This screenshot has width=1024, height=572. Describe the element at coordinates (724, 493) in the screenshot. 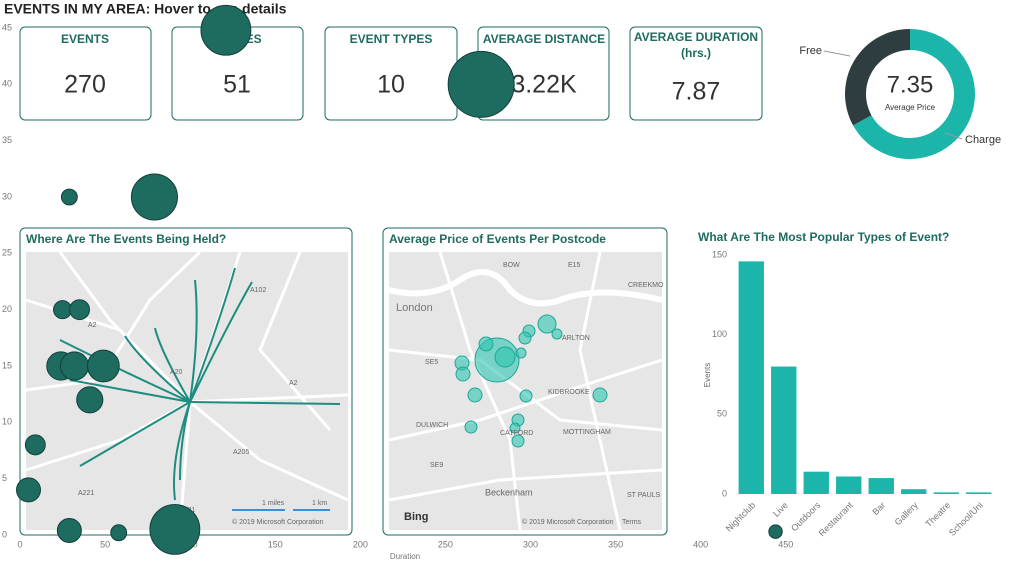

I see `y-tick-label: 0` at that location.